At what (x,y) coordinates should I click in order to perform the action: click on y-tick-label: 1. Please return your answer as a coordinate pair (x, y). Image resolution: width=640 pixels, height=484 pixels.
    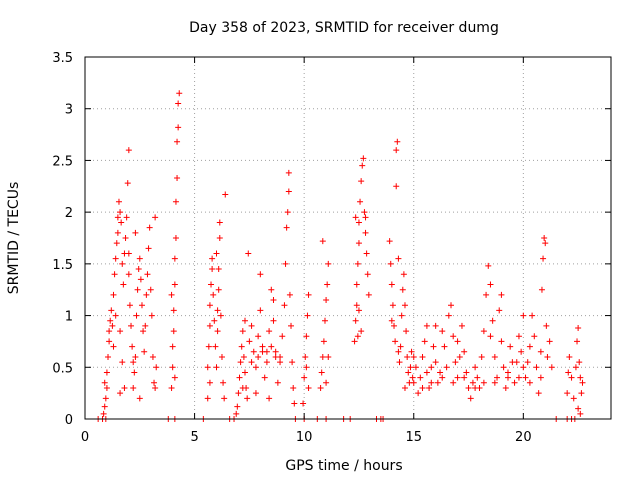
    Looking at the image, I should click on (69, 317).